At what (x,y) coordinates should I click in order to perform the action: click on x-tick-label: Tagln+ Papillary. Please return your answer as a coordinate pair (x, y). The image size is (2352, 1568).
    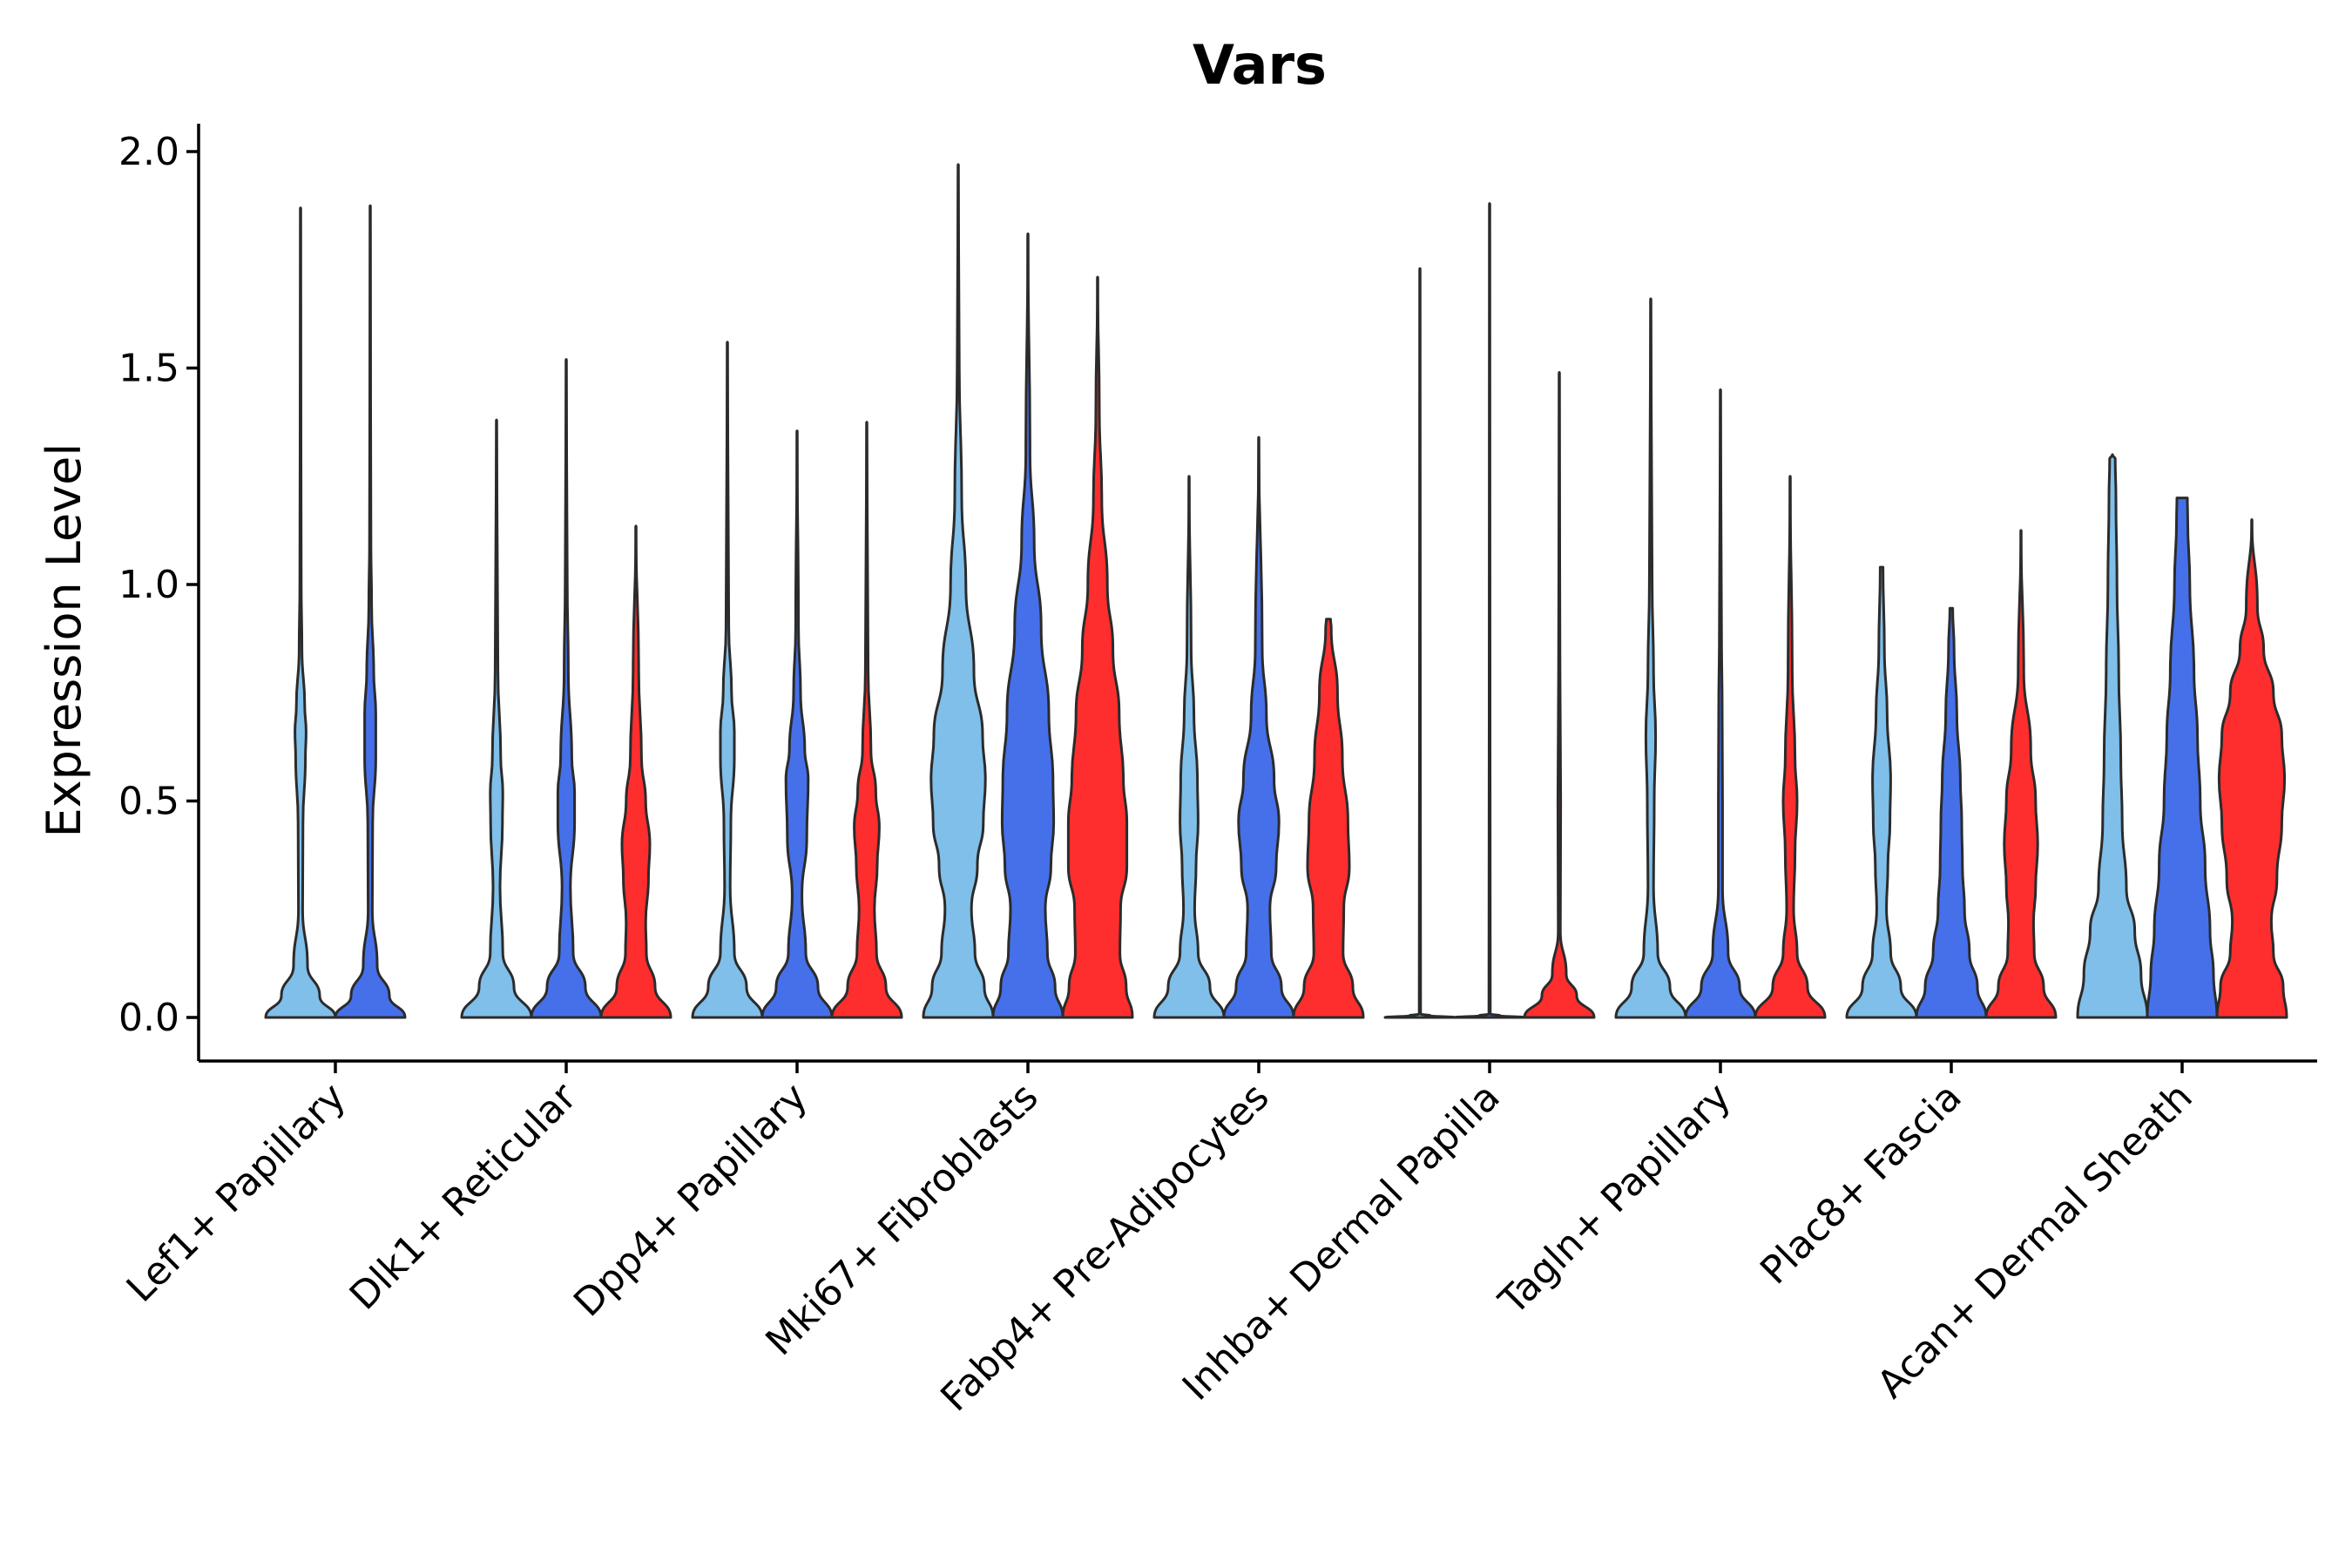
    Looking at the image, I should click on (1615, 1199).